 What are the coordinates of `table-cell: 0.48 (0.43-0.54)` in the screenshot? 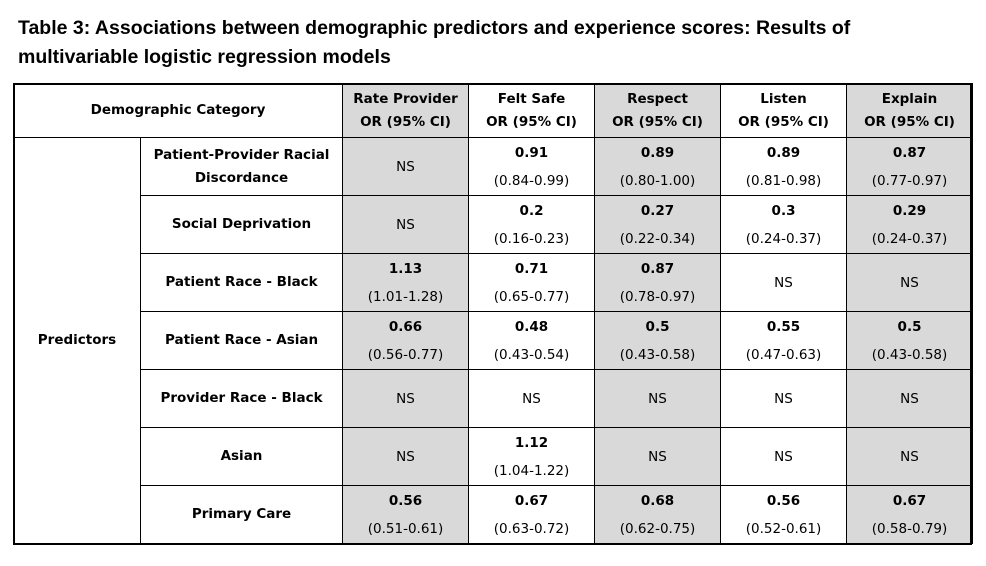 It's located at (532, 340).